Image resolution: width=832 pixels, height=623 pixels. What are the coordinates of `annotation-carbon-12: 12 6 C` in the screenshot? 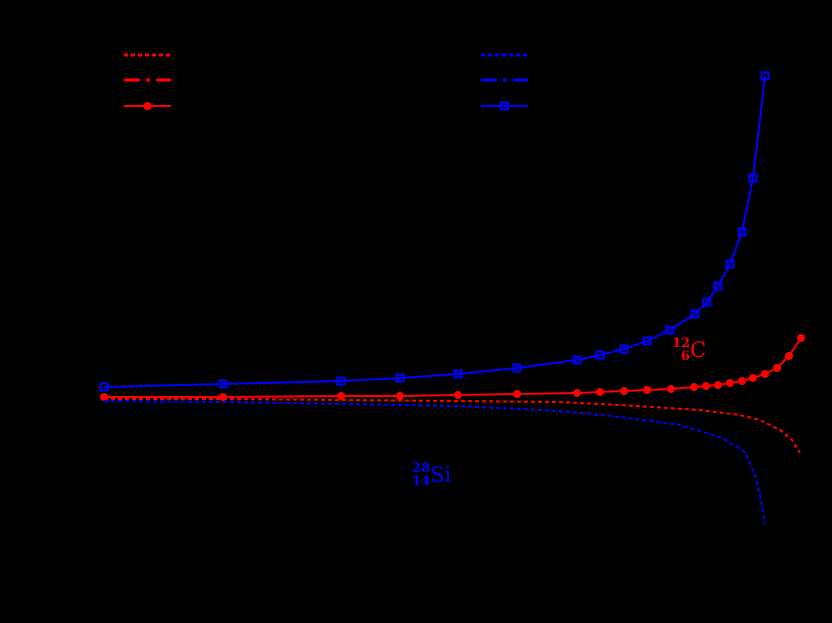 It's located at (689, 350).